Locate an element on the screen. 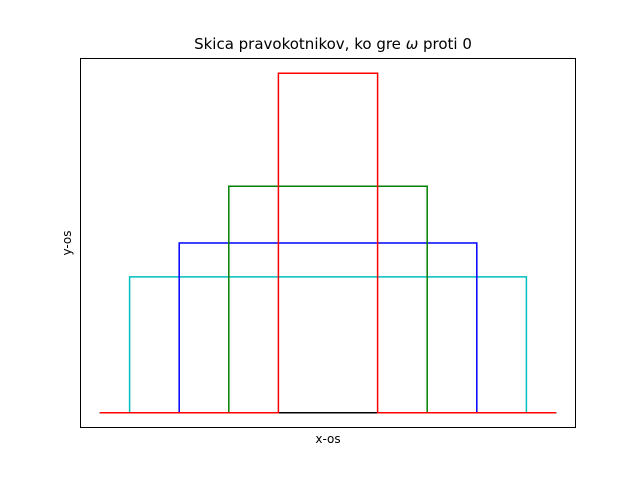  chart-title-suffix: proti 0 is located at coordinates (445, 44).